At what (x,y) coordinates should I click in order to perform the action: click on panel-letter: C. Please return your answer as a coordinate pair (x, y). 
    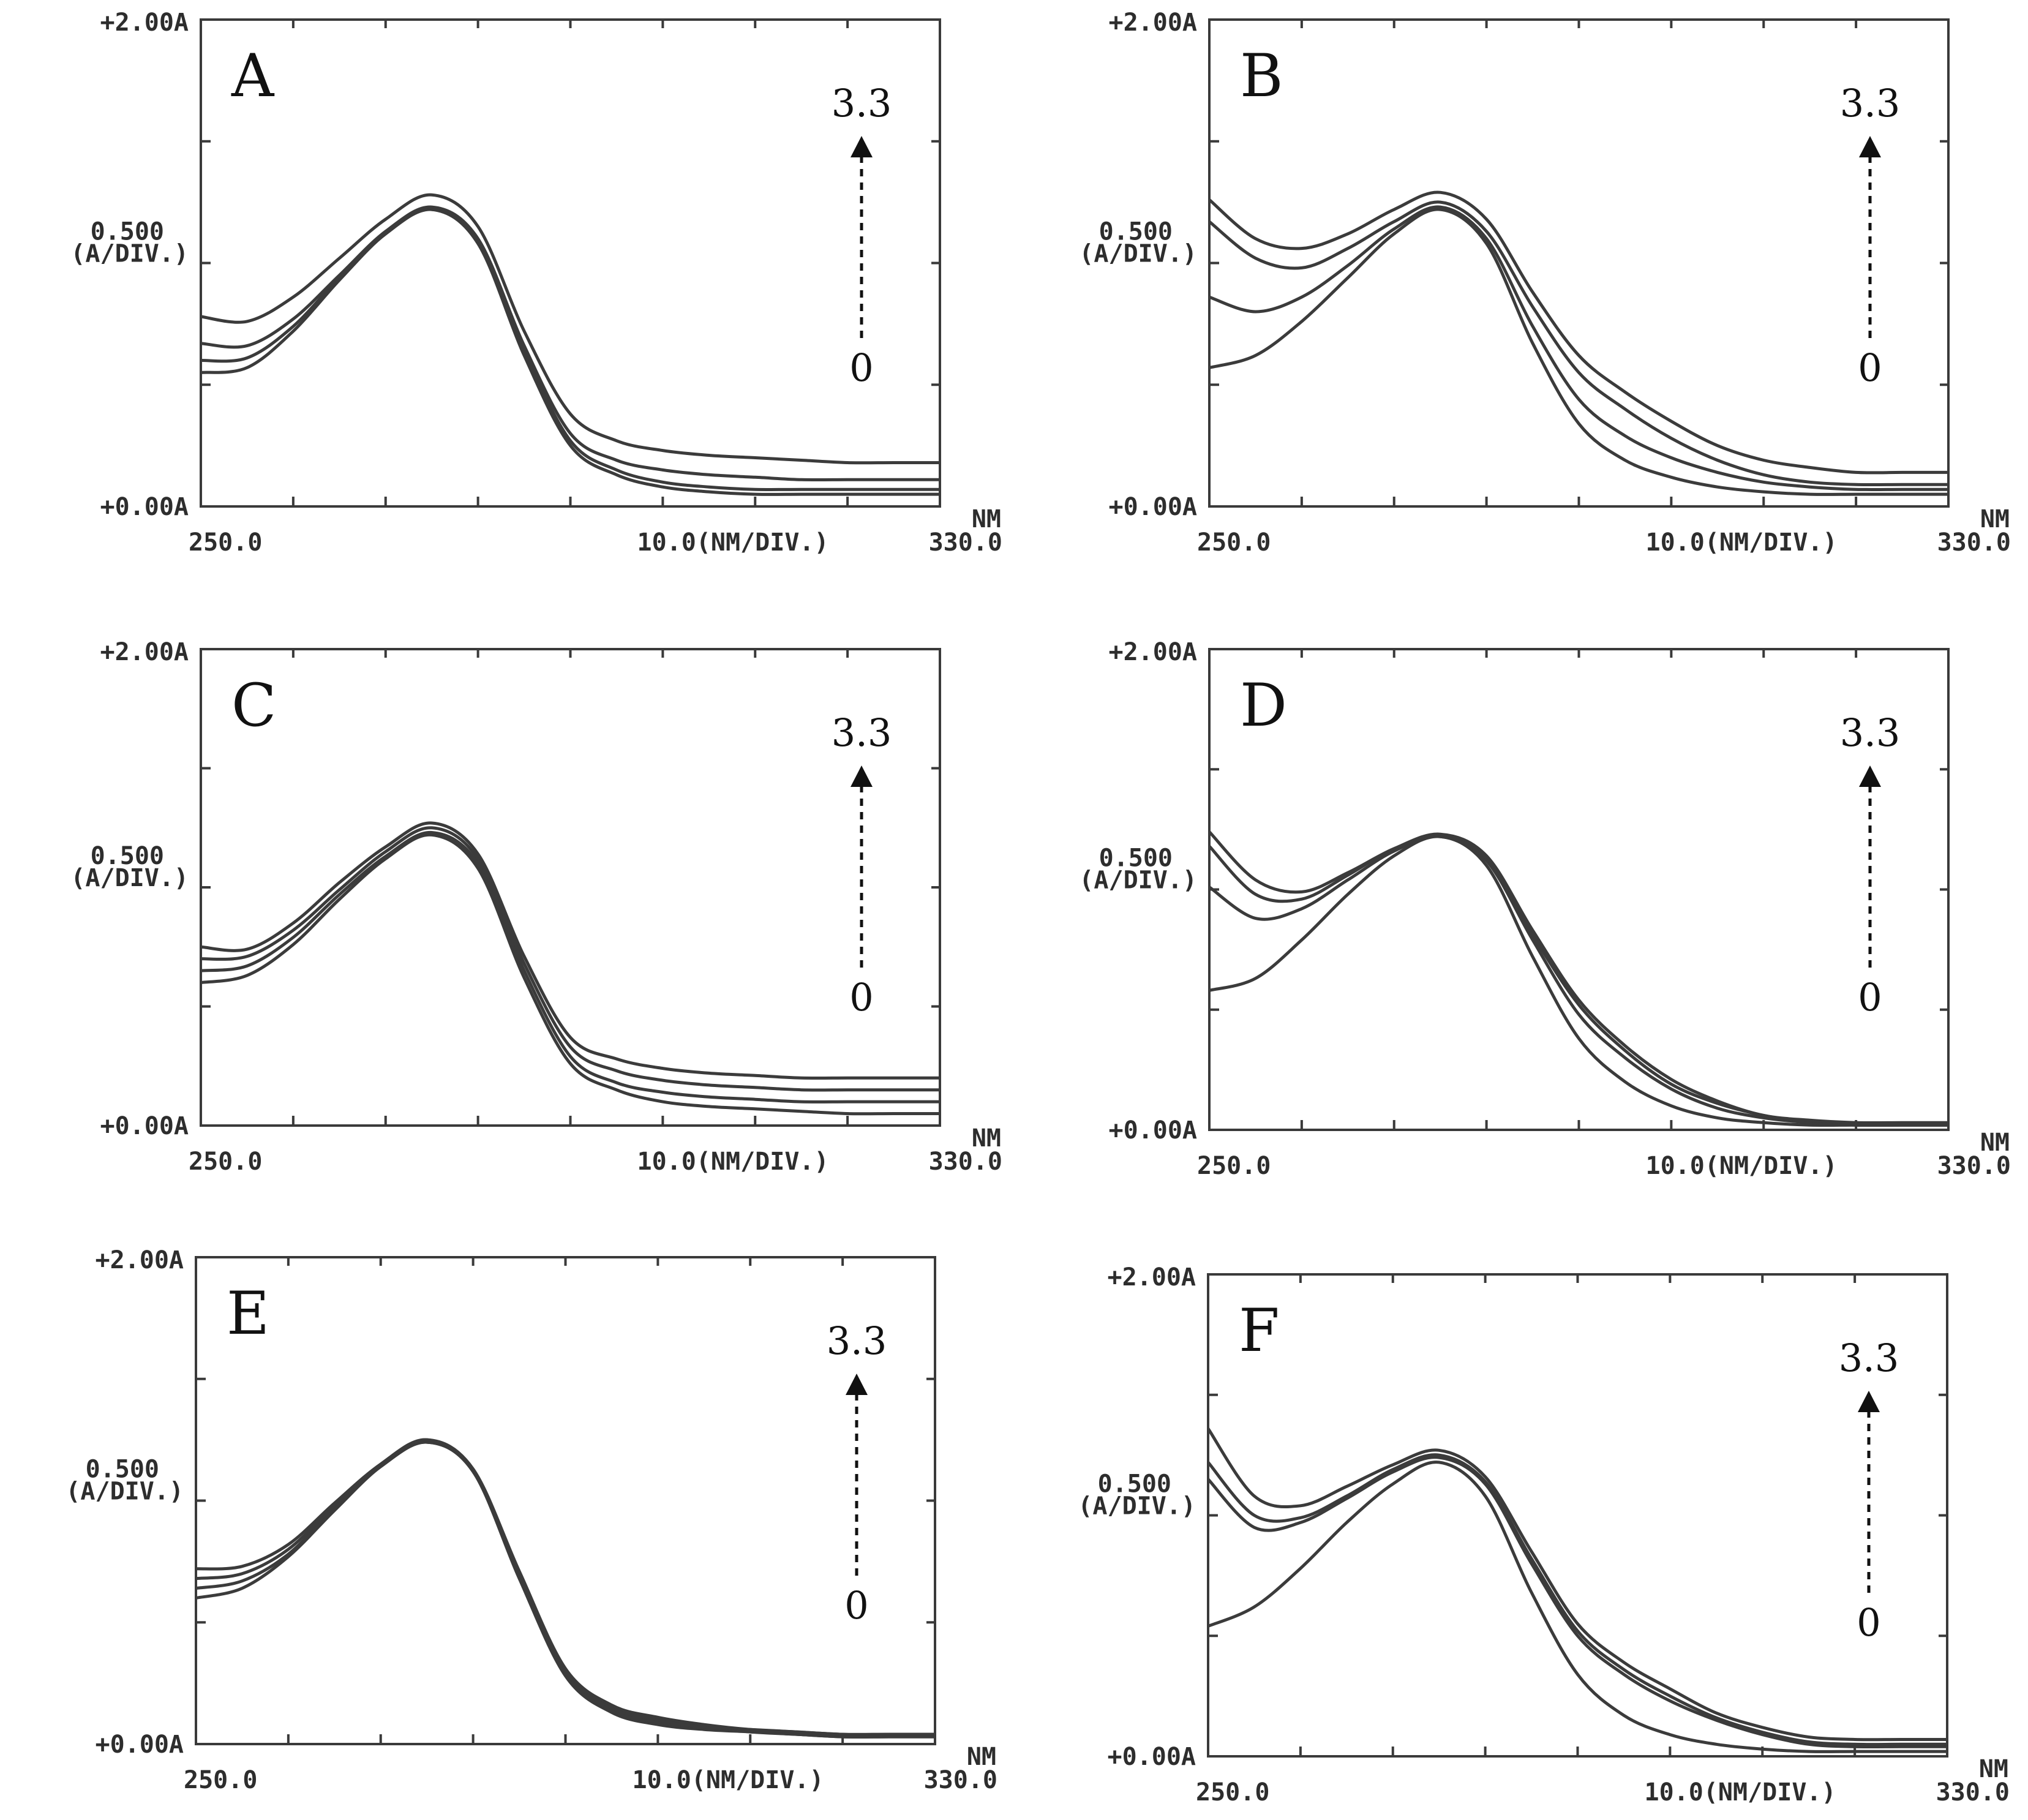
    Looking at the image, I should click on (254, 706).